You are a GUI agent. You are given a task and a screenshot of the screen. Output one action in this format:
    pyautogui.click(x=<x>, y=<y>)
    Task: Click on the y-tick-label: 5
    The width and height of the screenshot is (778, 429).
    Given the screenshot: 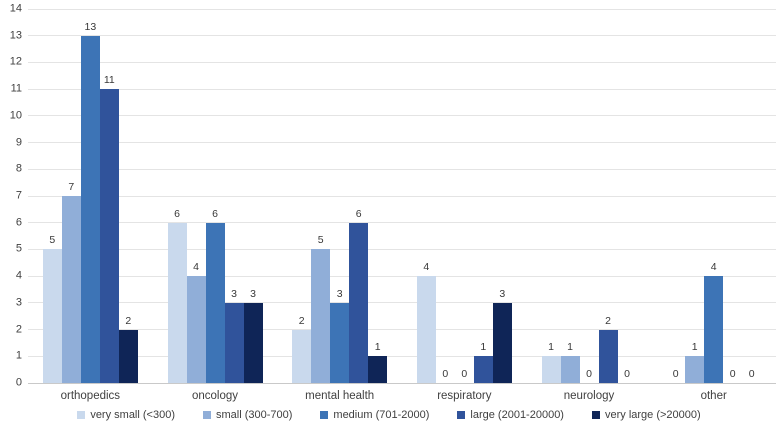 What is the action you would take?
    pyautogui.click(x=18, y=248)
    